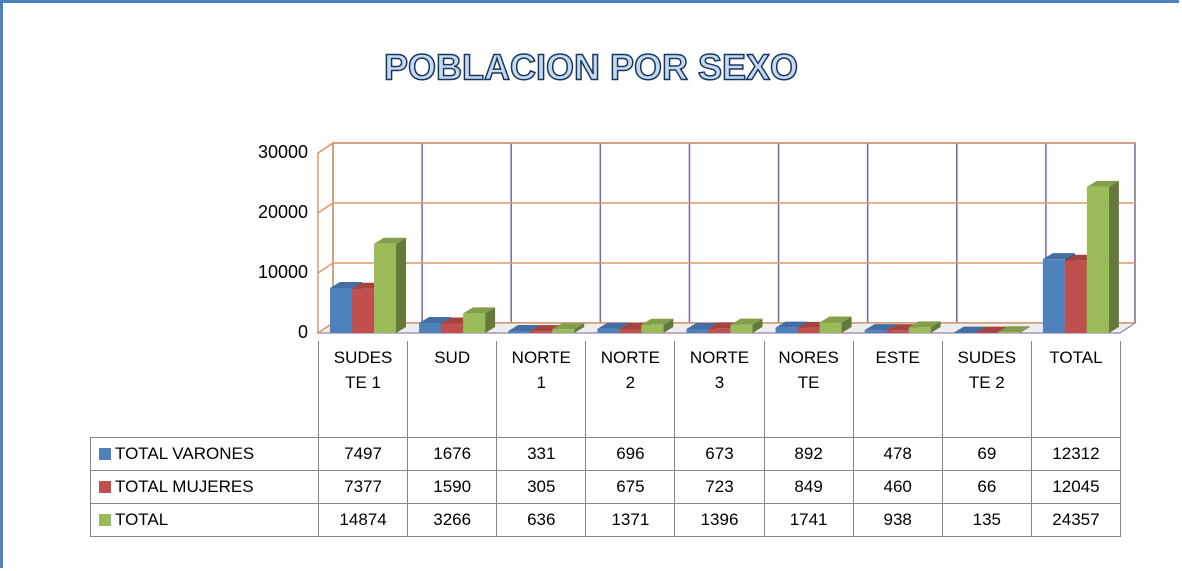 The width and height of the screenshot is (1182, 571). Describe the element at coordinates (283, 212) in the screenshot. I see `y-tick-label: 20000` at that location.